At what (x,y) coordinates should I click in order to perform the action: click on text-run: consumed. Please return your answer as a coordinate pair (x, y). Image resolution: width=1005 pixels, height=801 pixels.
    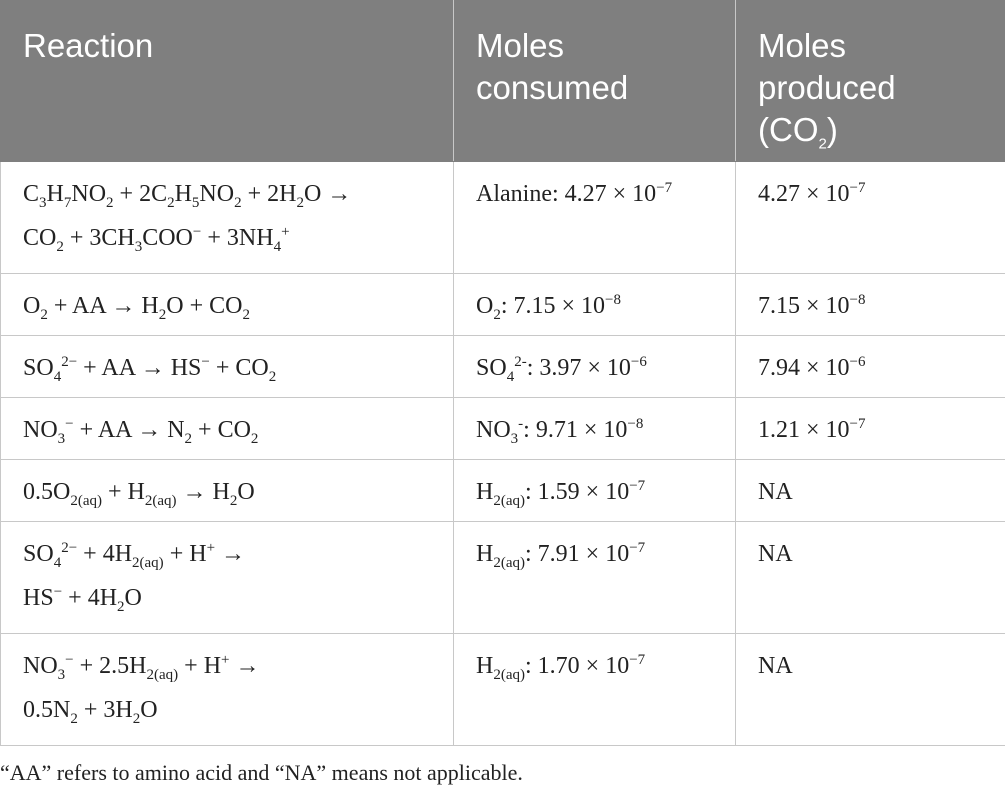
    Looking at the image, I should click on (552, 87).